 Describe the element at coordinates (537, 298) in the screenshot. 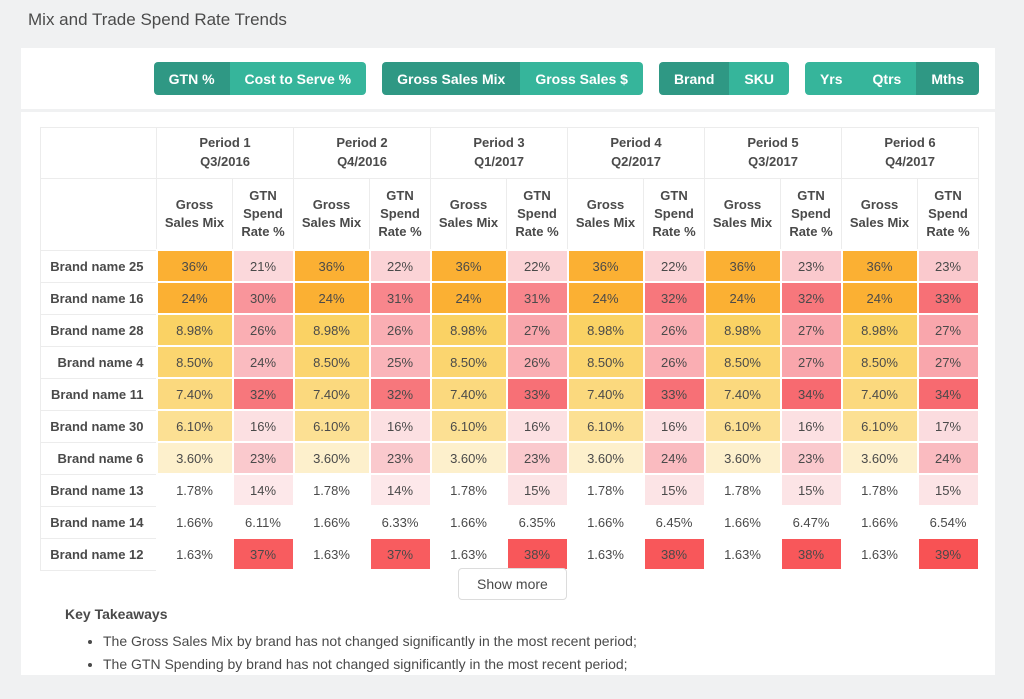

I see `gtn-spend-rate-cell: 31%` at that location.